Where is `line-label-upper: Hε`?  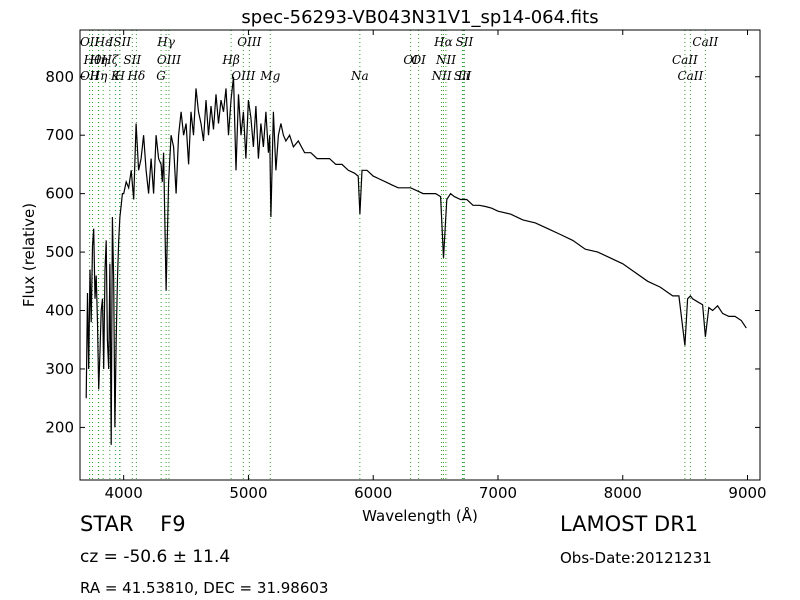
line-label-upper: Hε is located at coordinates (103, 42).